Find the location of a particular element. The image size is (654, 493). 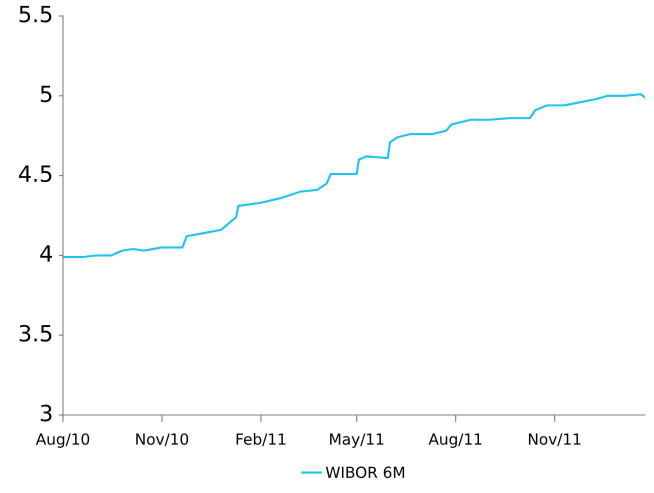

x-tick-label: Nov/10 is located at coordinates (162, 439).